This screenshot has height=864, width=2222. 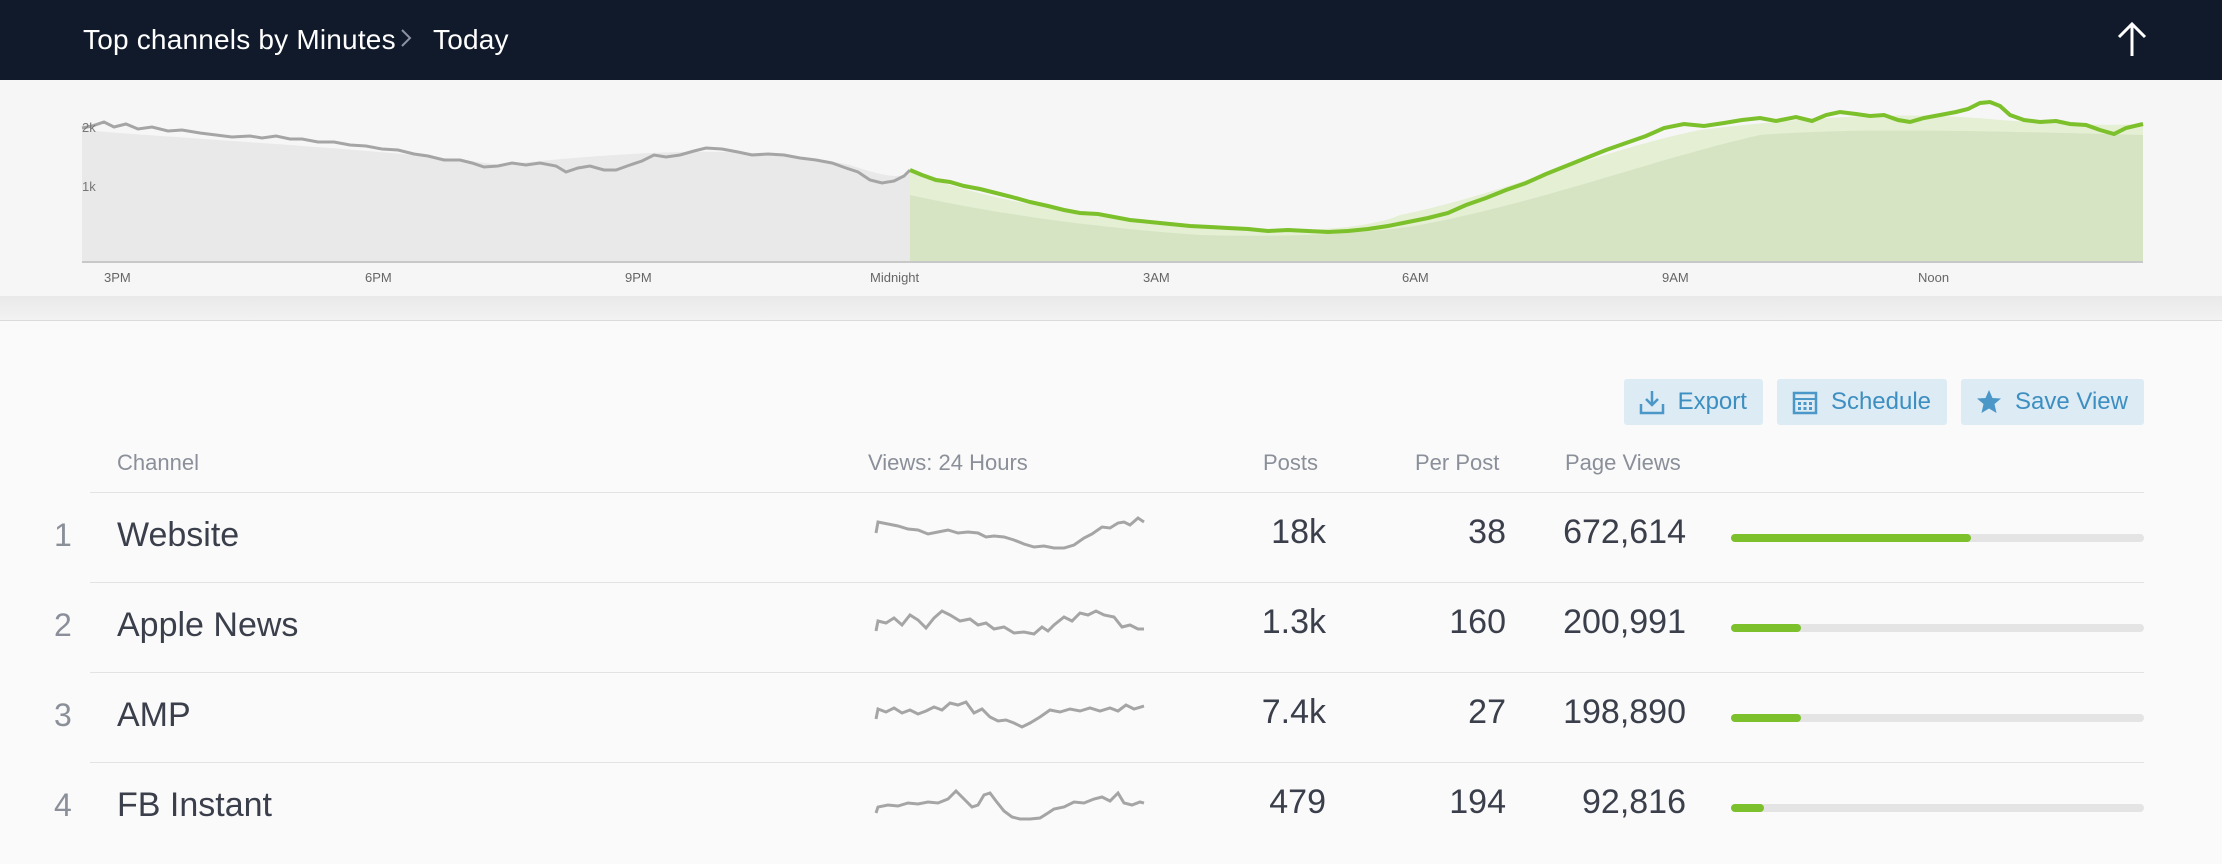 I want to click on posts-value: 18k, so click(x=1298, y=532).